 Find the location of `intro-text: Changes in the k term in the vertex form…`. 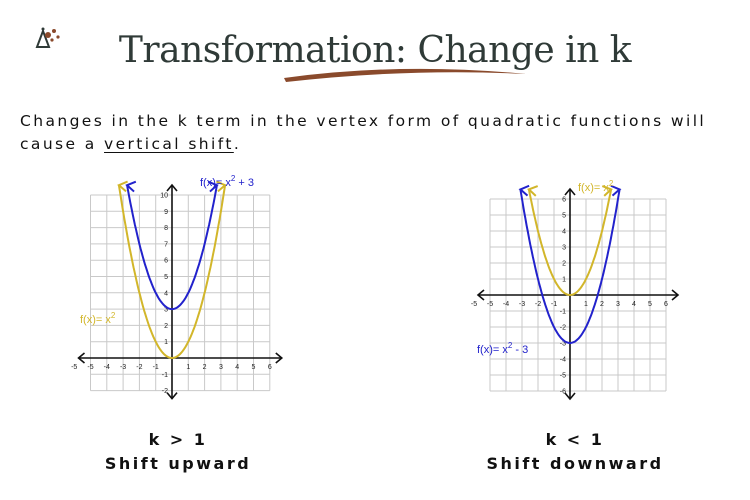

intro-text: Changes in the k term in the vertex form… is located at coordinates (363, 132).